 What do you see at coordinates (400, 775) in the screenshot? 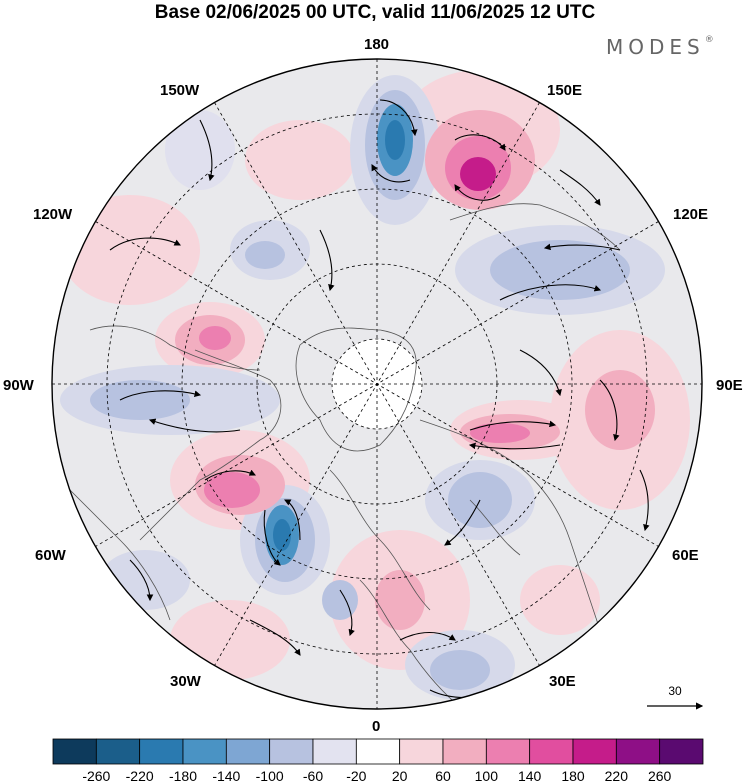
I see `colorbar-label: 20` at bounding box center [400, 775].